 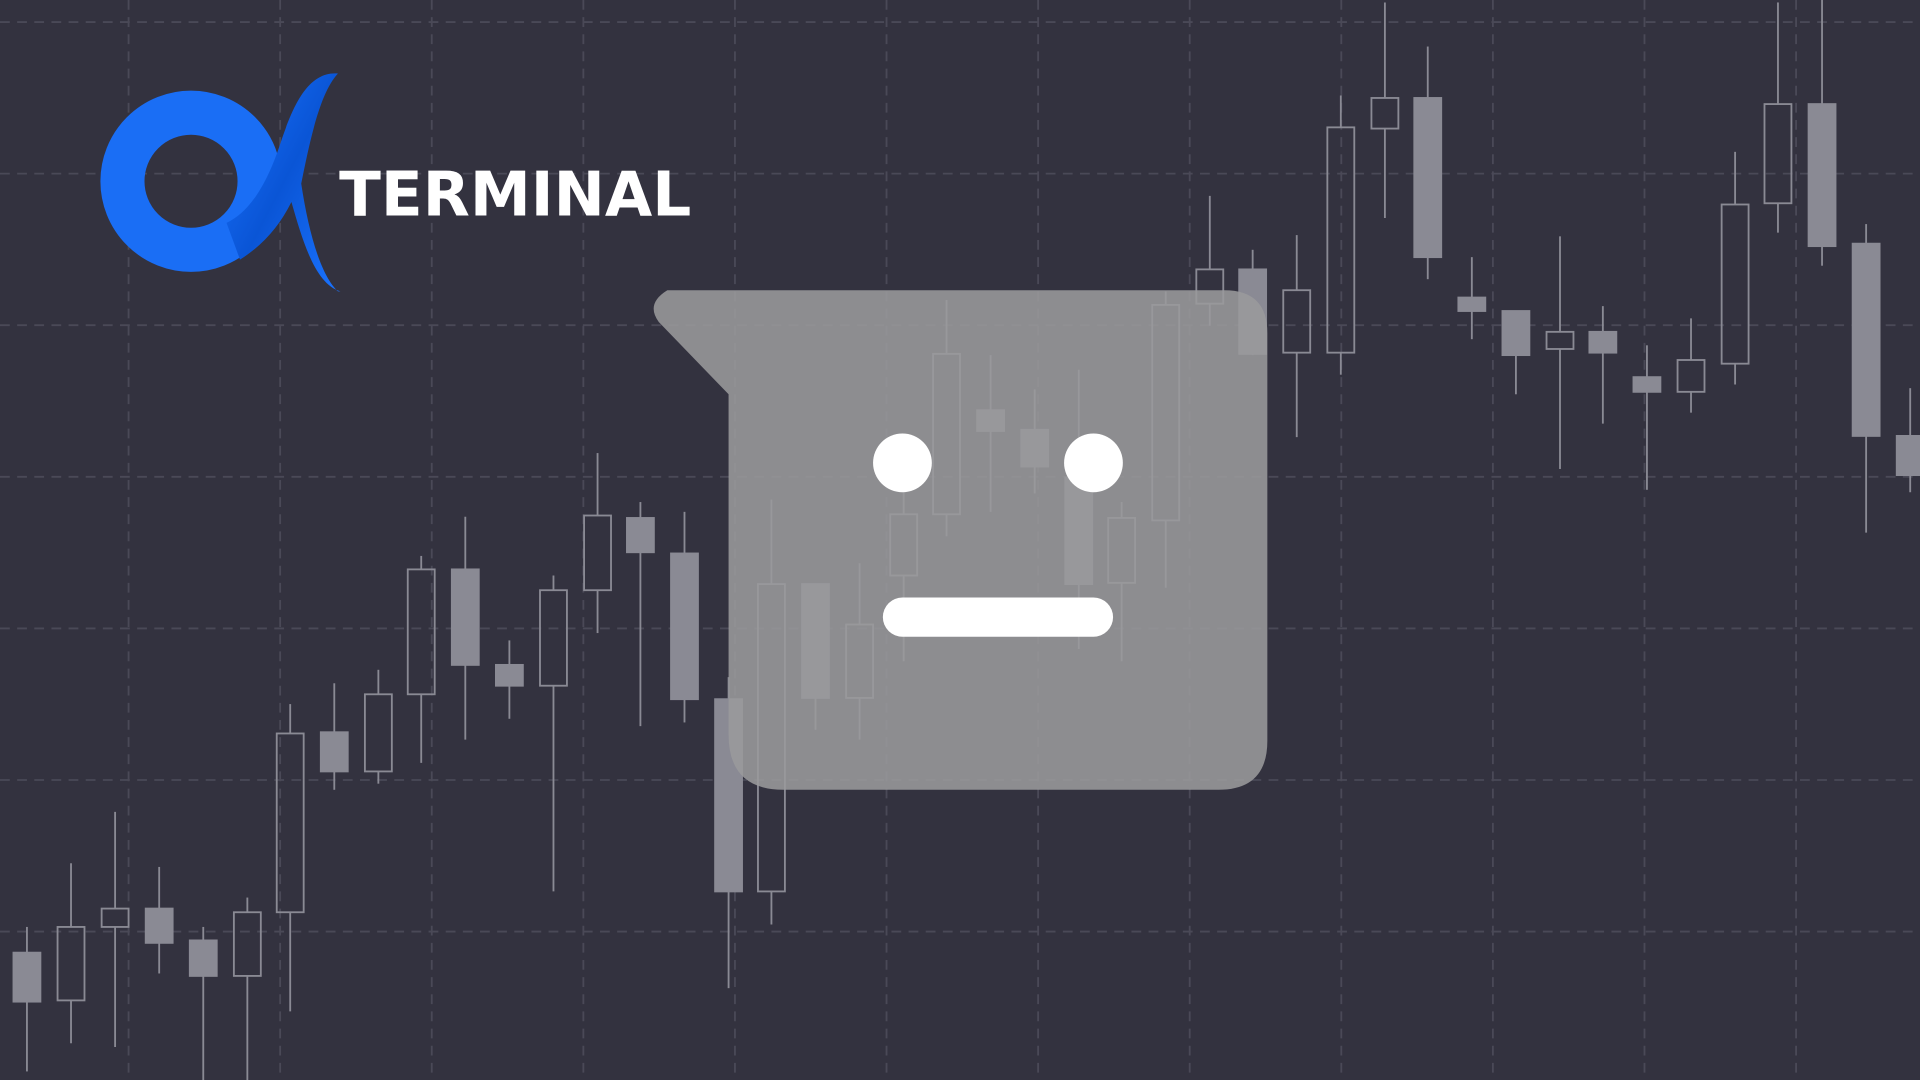 I want to click on logo: TERMINAL, so click(x=395, y=182).